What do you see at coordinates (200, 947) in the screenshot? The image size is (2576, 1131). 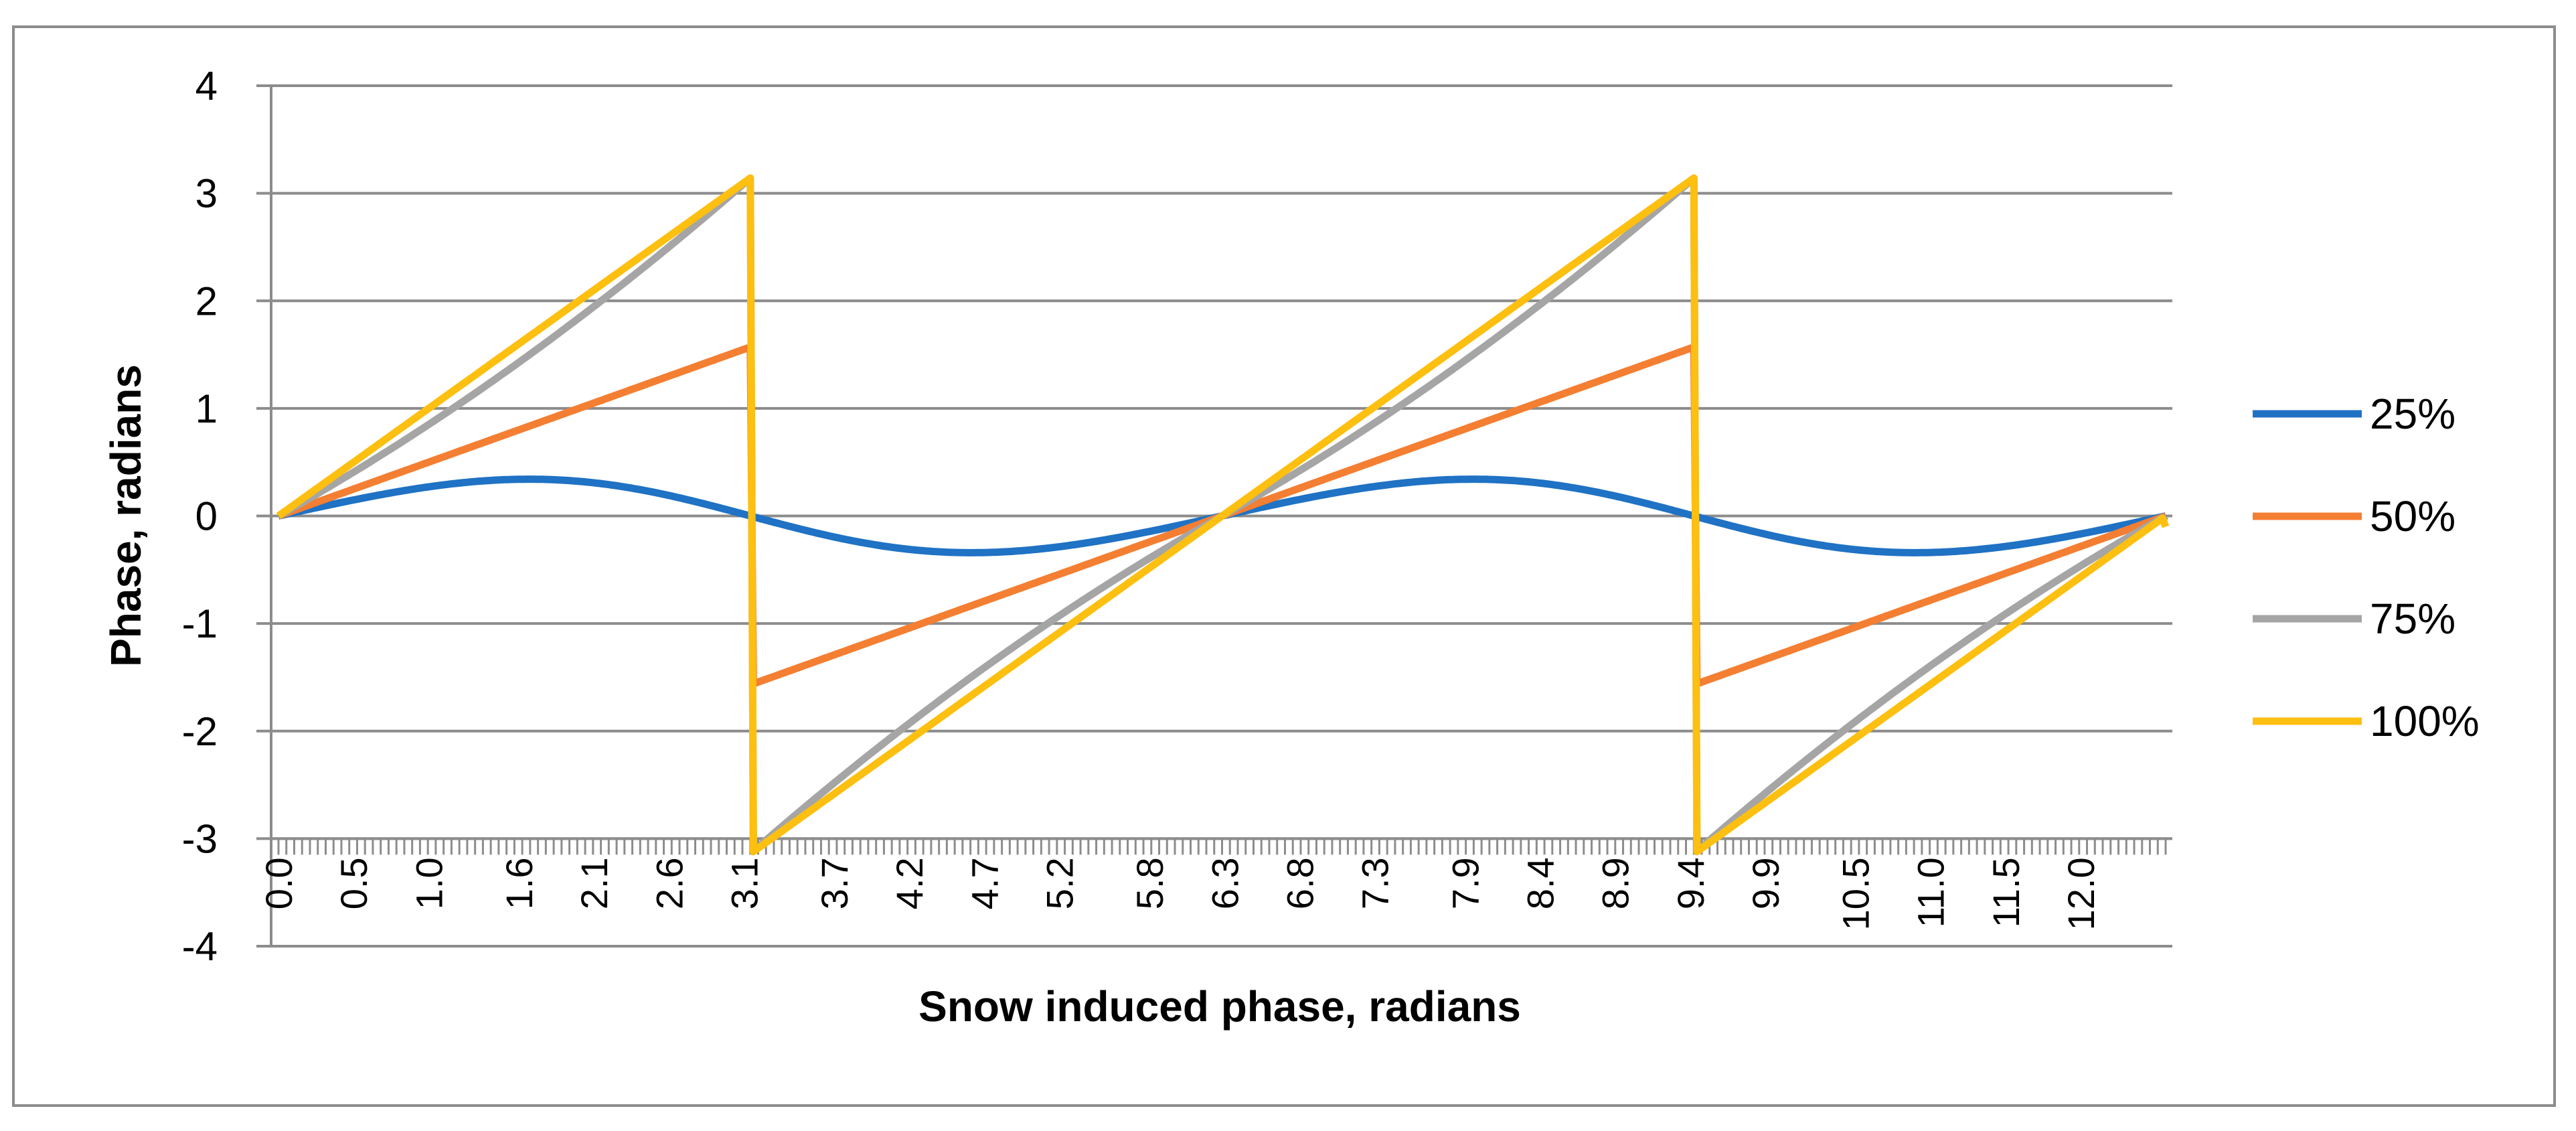 I see `y-tick-label: -4` at bounding box center [200, 947].